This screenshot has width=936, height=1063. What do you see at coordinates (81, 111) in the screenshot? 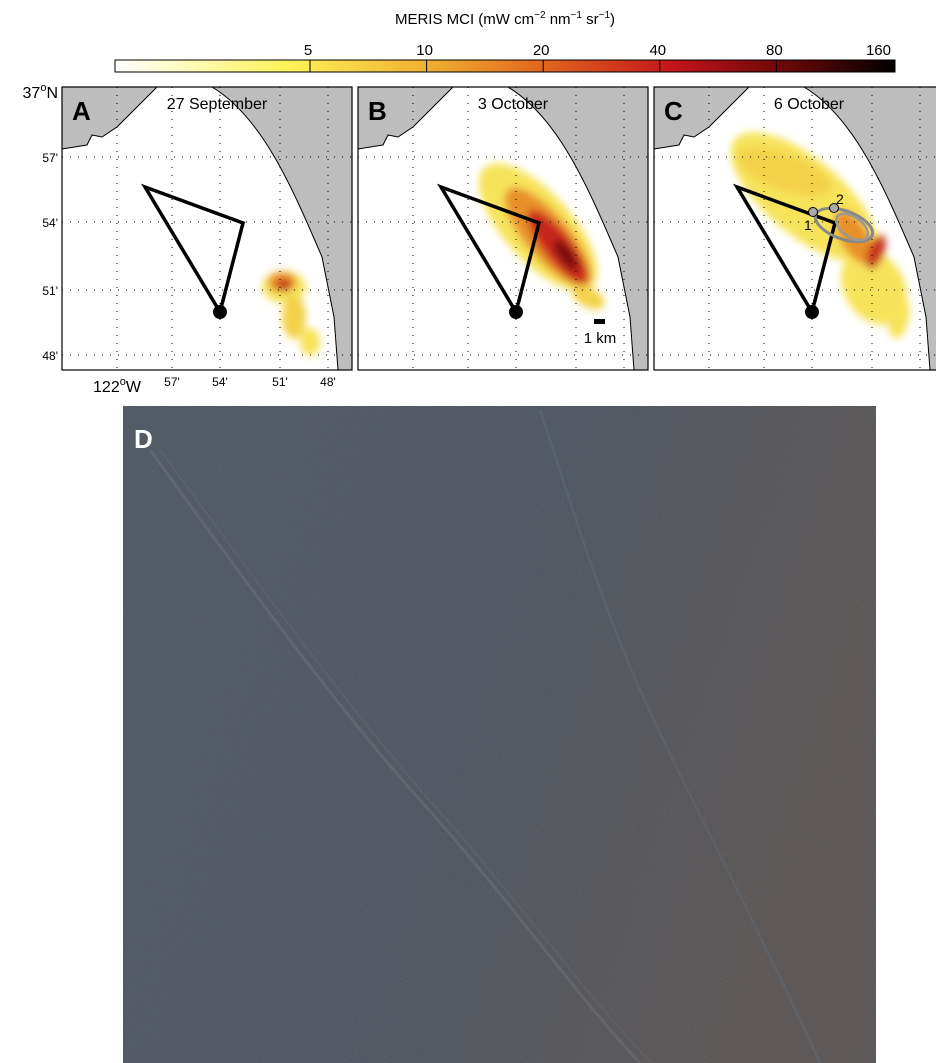
I see `panel-letter: A` at bounding box center [81, 111].